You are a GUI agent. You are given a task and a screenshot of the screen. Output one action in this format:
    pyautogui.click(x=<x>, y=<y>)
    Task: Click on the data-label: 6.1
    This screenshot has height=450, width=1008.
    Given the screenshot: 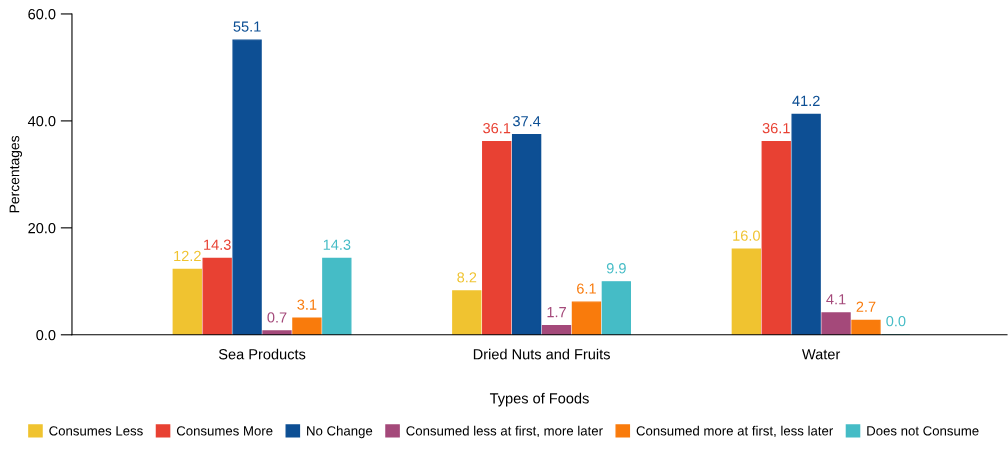 What is the action you would take?
    pyautogui.click(x=586, y=288)
    